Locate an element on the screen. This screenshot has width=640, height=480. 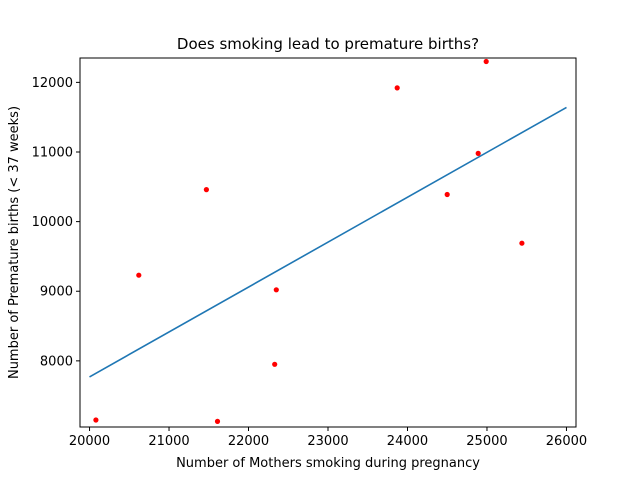
x-tick-label: 20000 is located at coordinates (89, 441).